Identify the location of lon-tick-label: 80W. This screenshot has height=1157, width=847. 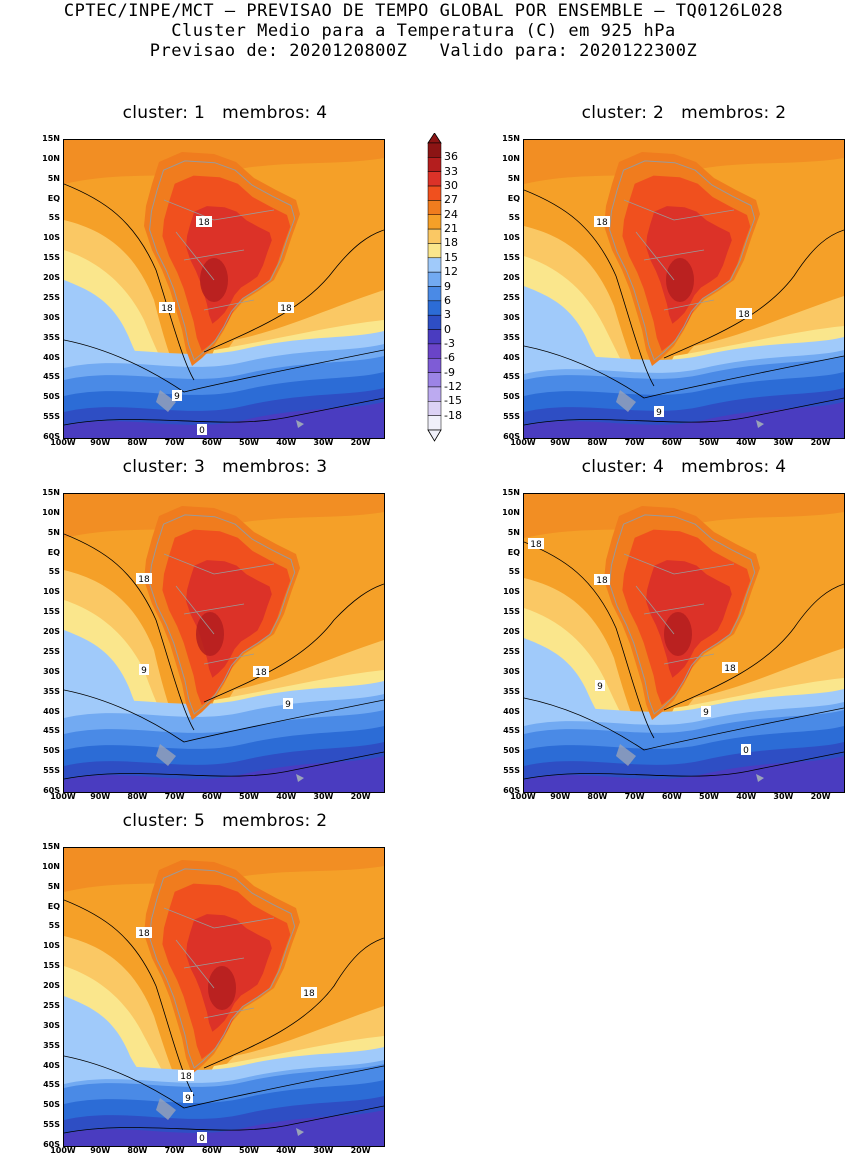
(597, 796).